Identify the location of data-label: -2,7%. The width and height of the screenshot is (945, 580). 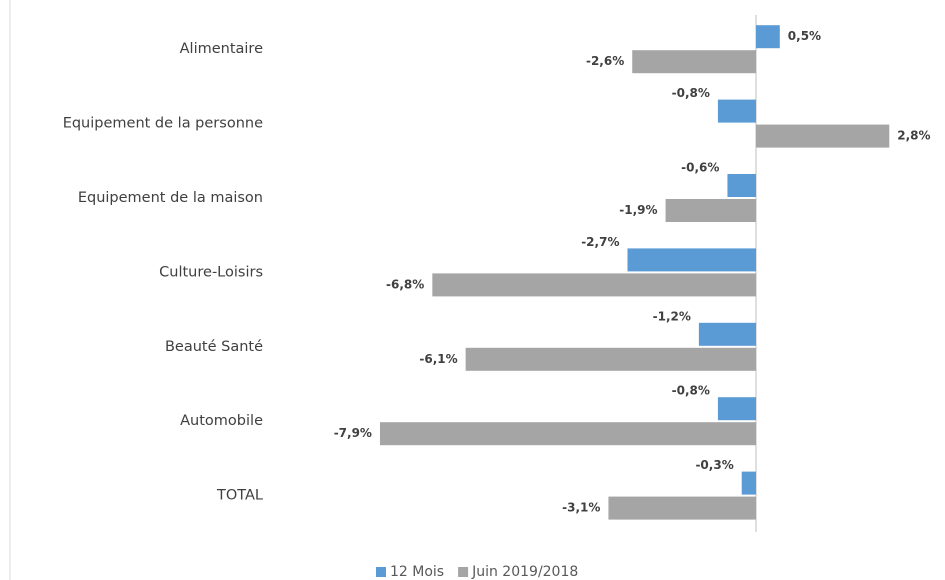
(600, 242).